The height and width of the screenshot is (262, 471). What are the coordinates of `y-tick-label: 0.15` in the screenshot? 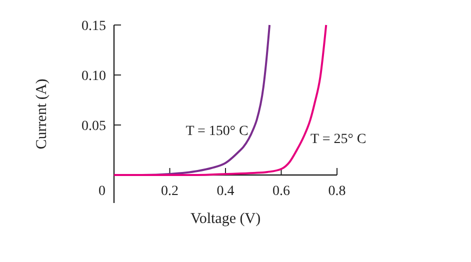 It's located at (94, 26).